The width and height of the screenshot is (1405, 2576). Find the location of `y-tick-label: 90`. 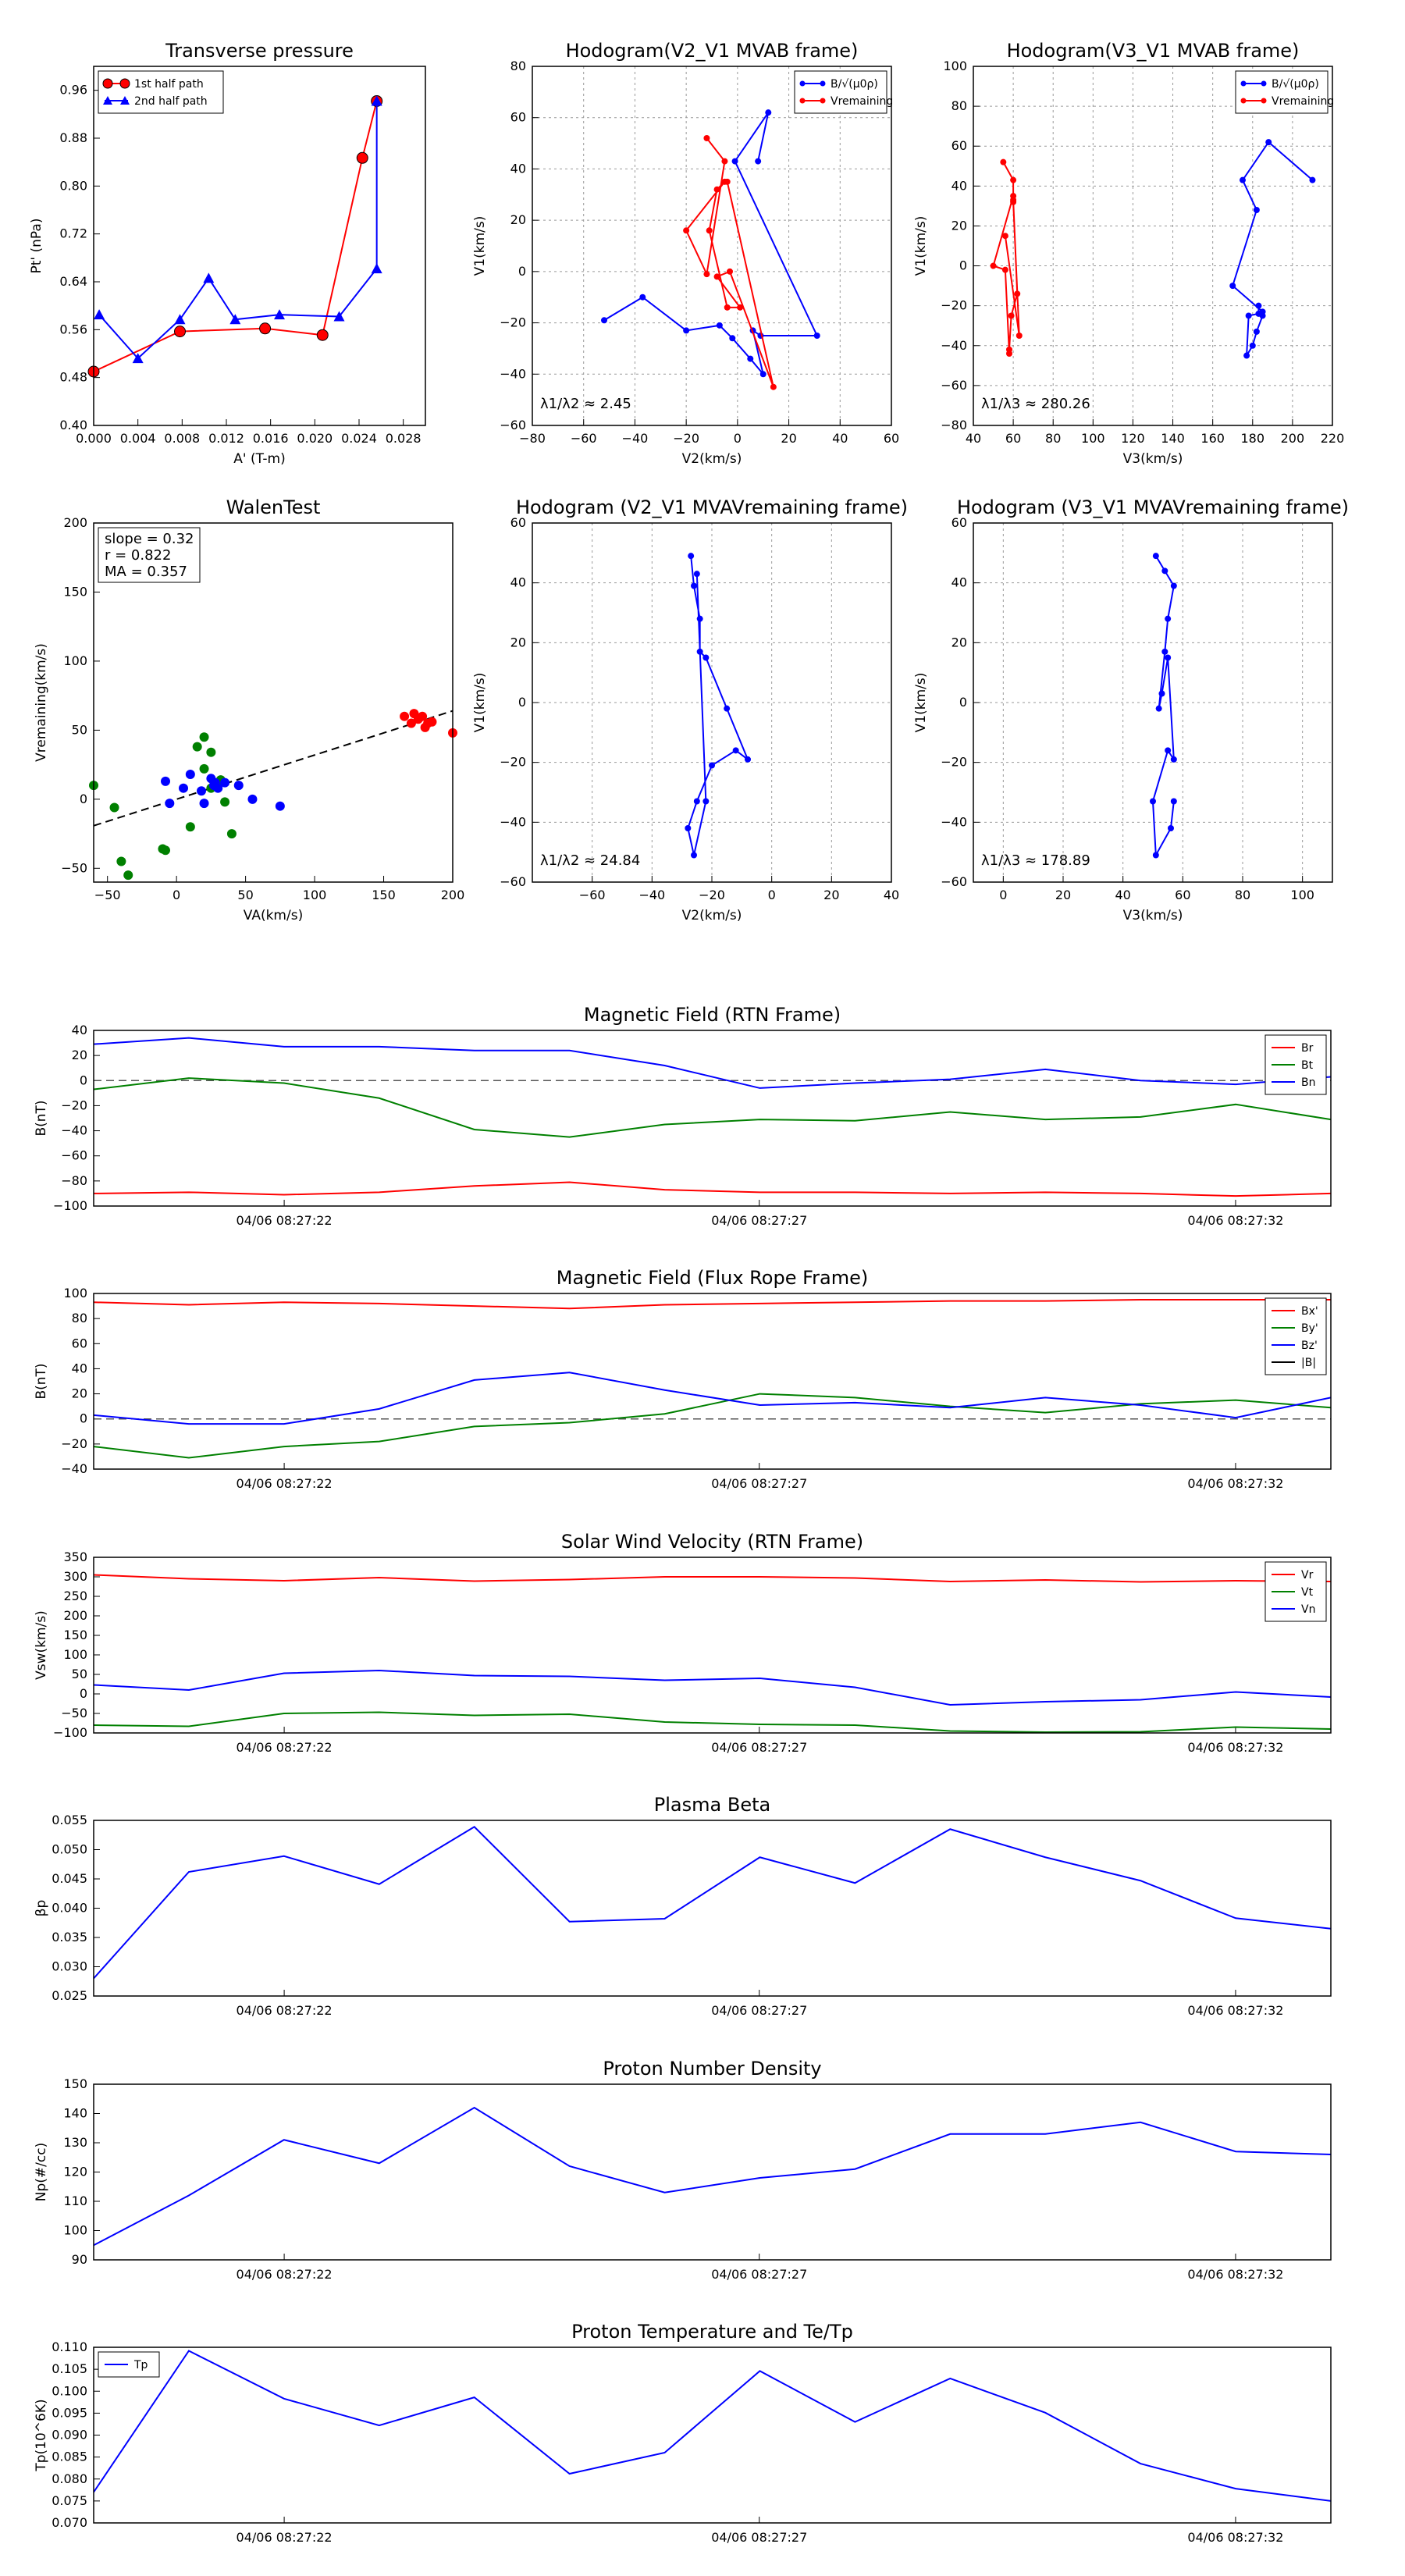

y-tick-label: 90 is located at coordinates (80, 2259).